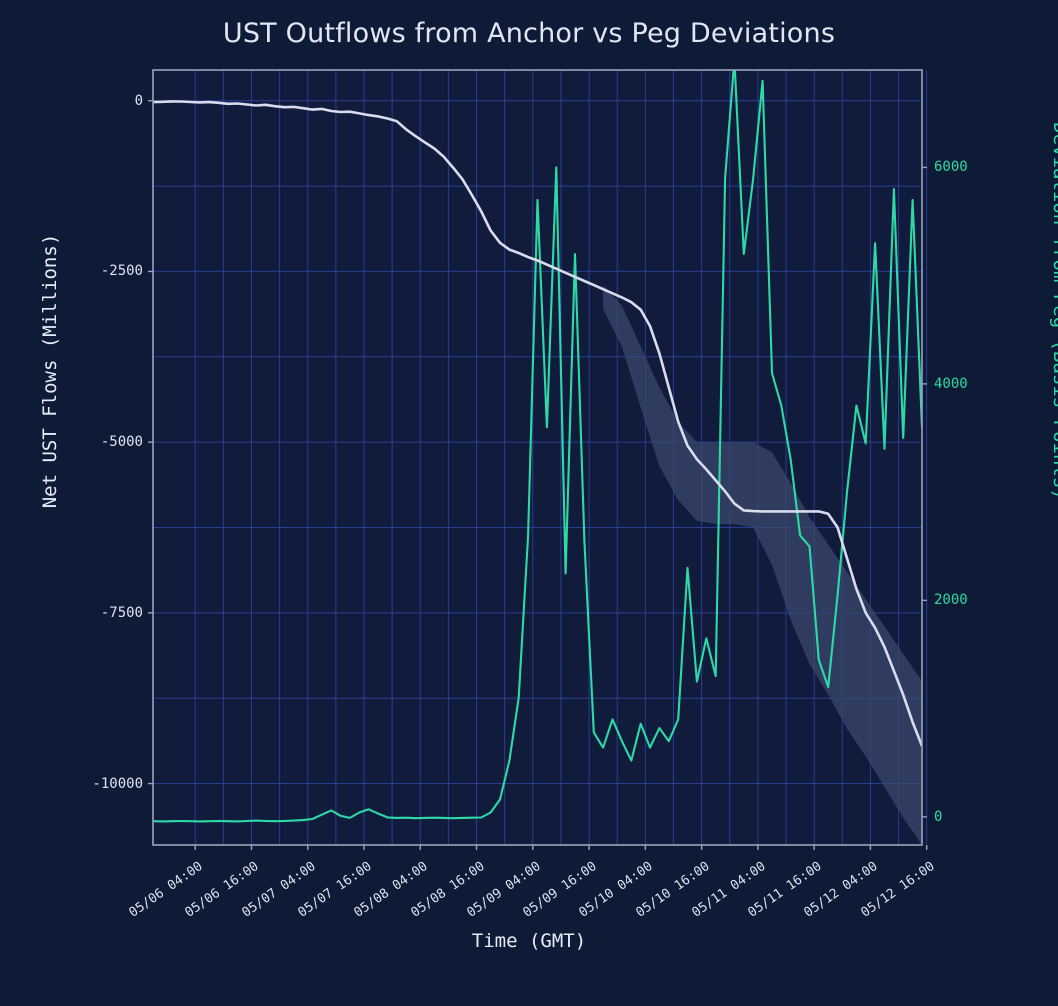 The width and height of the screenshot is (1058, 1006). I want to click on y-tick-label-right: 2000, so click(951, 600).